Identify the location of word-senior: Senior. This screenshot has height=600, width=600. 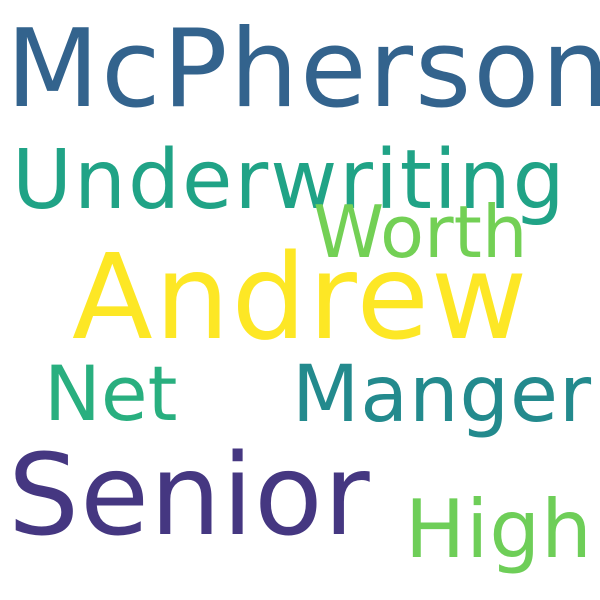
(189, 496).